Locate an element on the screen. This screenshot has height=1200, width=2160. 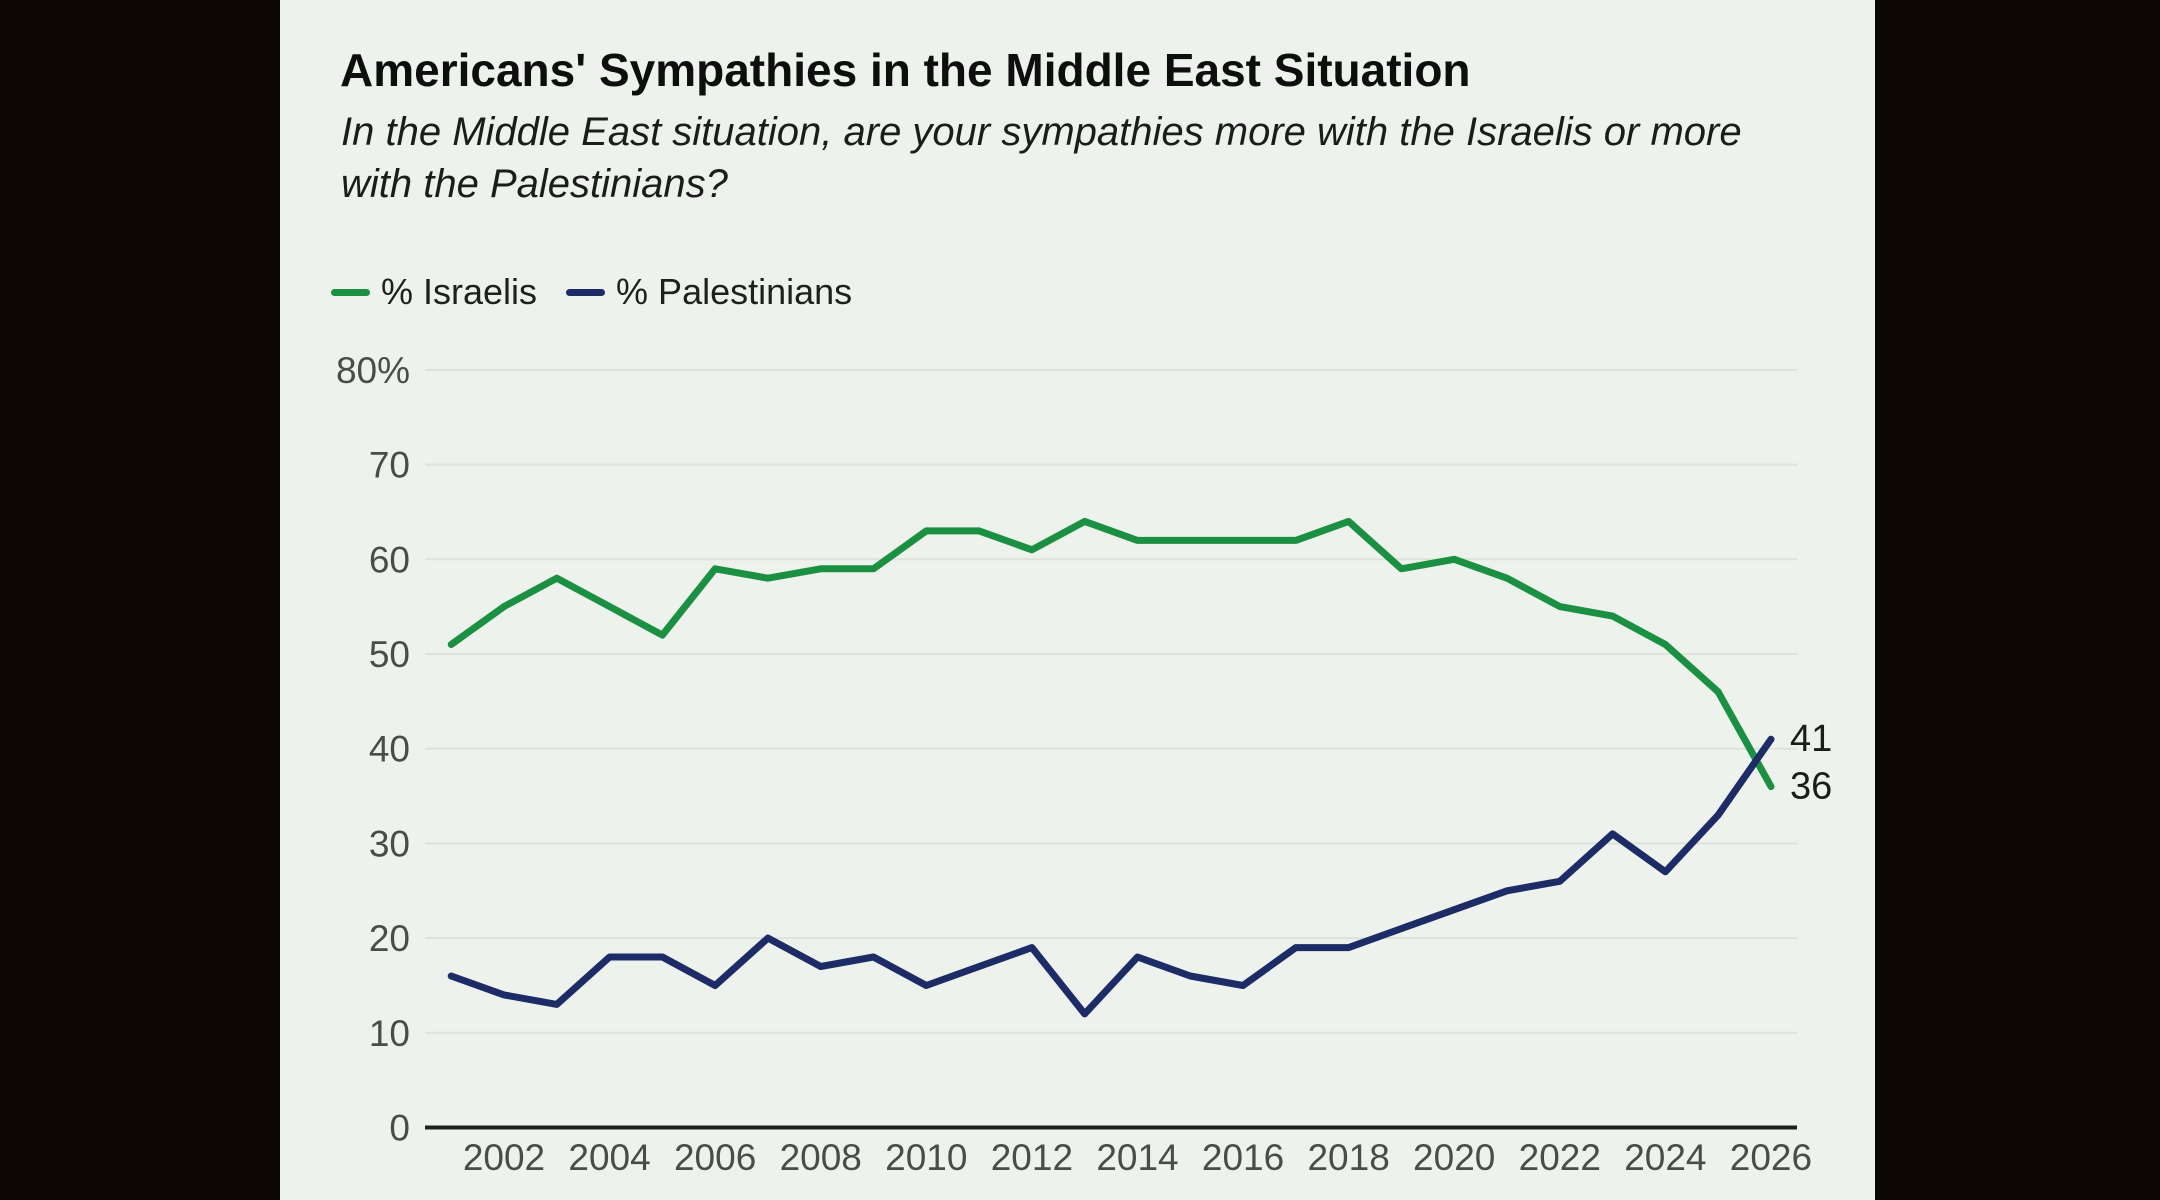
palestinians-line-swatch is located at coordinates (586, 292).